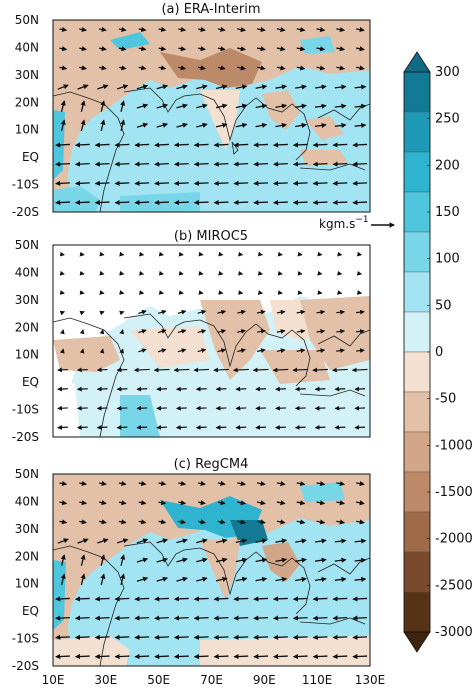 The width and height of the screenshot is (474, 694). I want to click on colorbar-tick-label: 250, so click(447, 119).